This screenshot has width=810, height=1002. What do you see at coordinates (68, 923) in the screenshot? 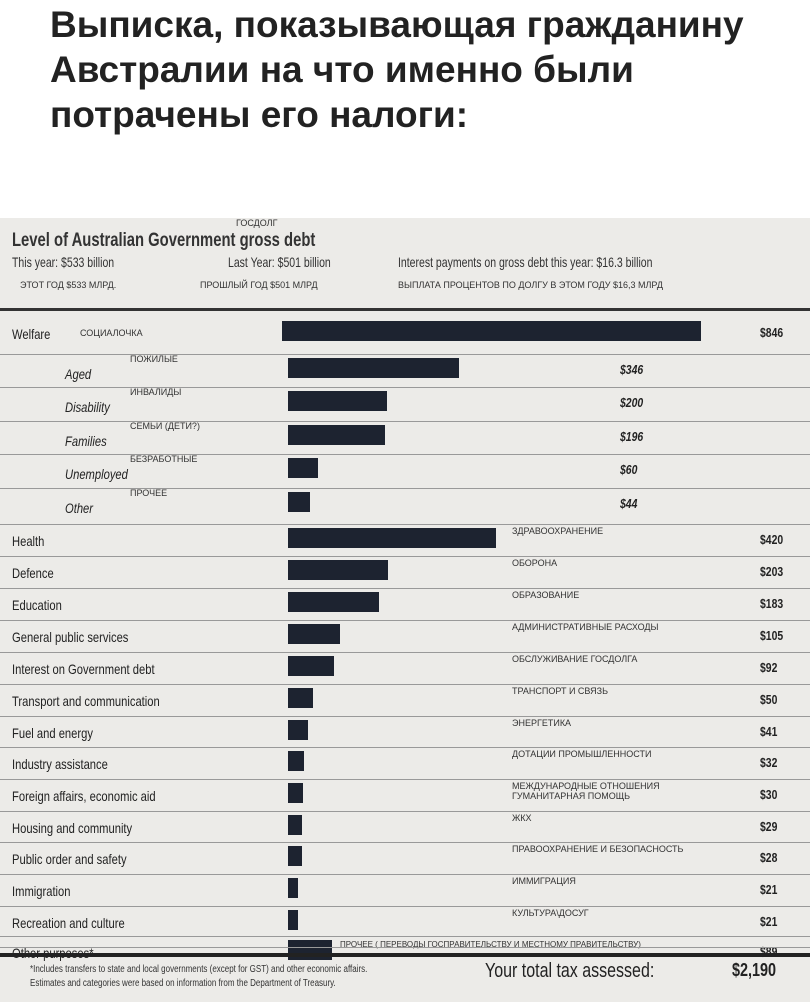
I see `row-label: Recreation and culture` at bounding box center [68, 923].